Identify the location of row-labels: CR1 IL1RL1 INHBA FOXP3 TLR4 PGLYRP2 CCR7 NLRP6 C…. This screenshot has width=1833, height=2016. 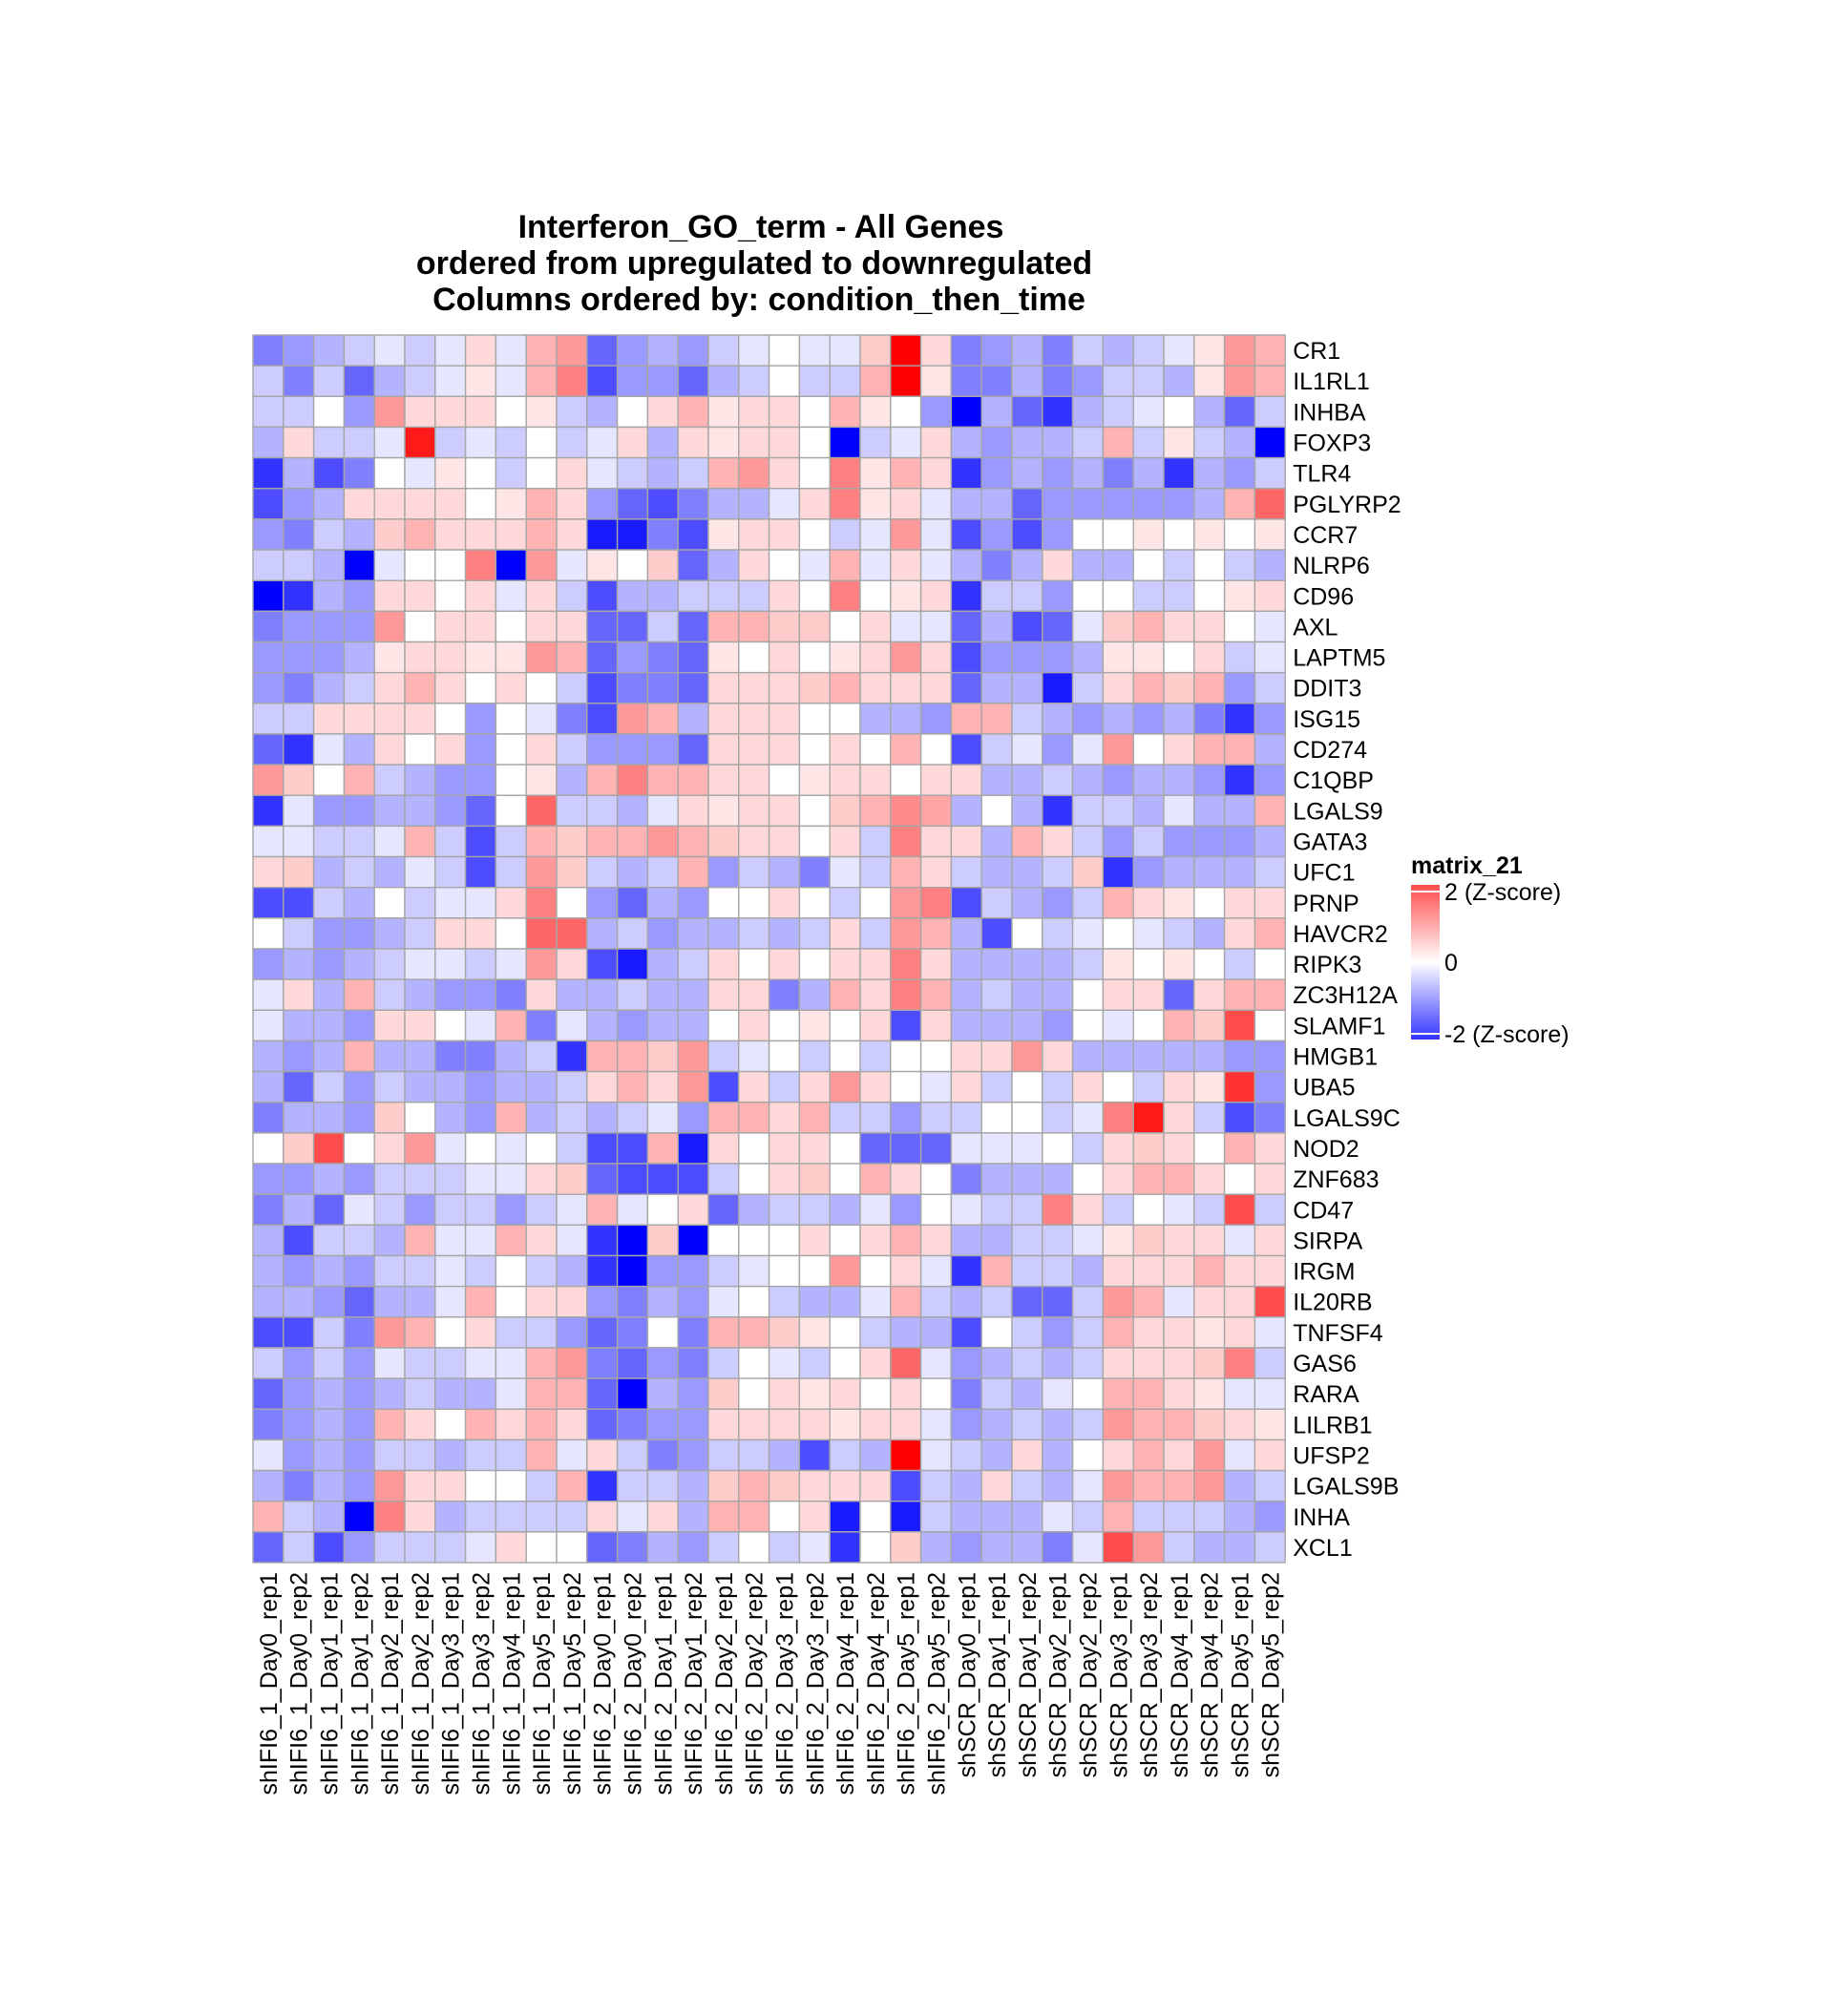
(1347, 950).